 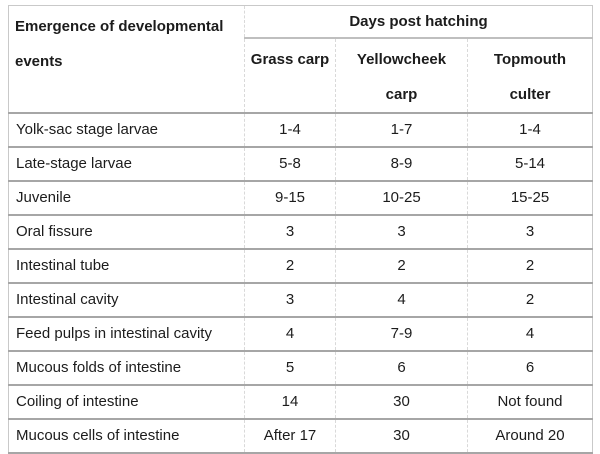 What do you see at coordinates (290, 75) in the screenshot?
I see `column-header-grass-carp: Grass carp` at bounding box center [290, 75].